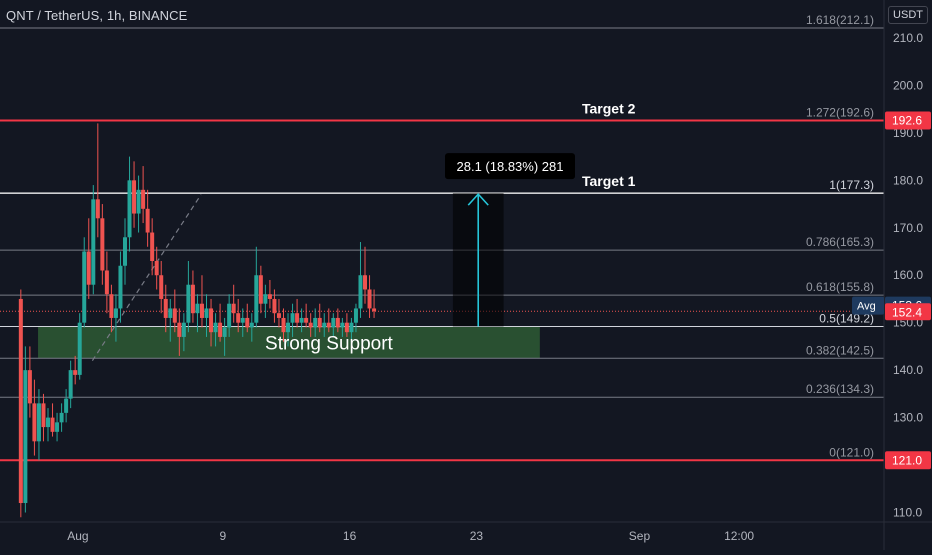 This screenshot has width=932, height=555. I want to click on price-tick-label: 130.0, so click(908, 418).